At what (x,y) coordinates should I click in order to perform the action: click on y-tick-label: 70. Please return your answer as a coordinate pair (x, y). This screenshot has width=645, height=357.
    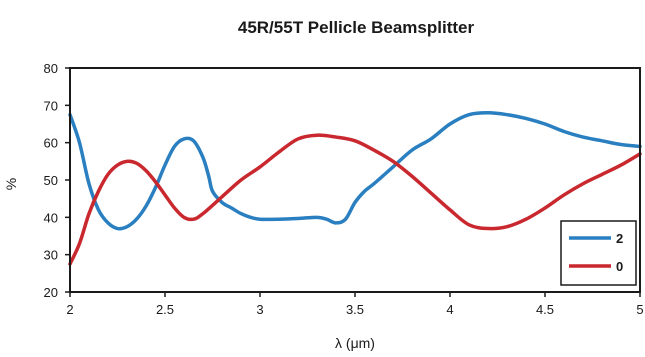
    Looking at the image, I should click on (51, 105).